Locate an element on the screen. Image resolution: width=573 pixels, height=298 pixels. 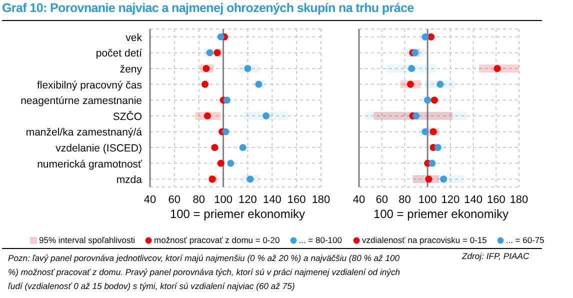
text: 95% interval spoľahlivosti is located at coordinates (87, 240).